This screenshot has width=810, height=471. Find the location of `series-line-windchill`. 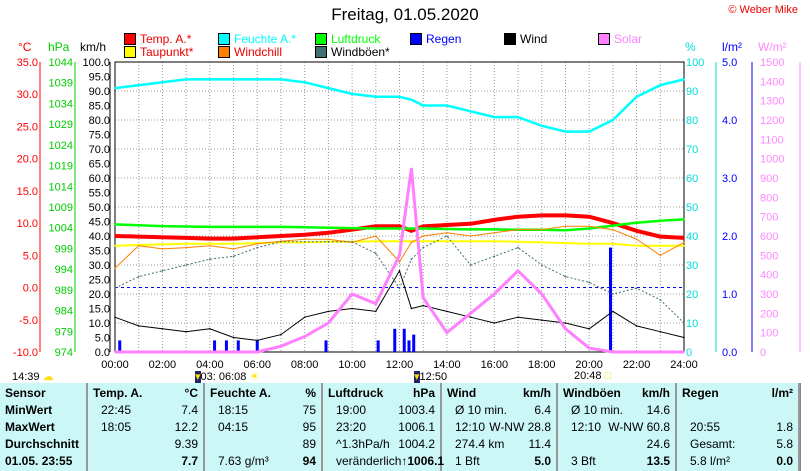

series-line-windchill is located at coordinates (399, 247).